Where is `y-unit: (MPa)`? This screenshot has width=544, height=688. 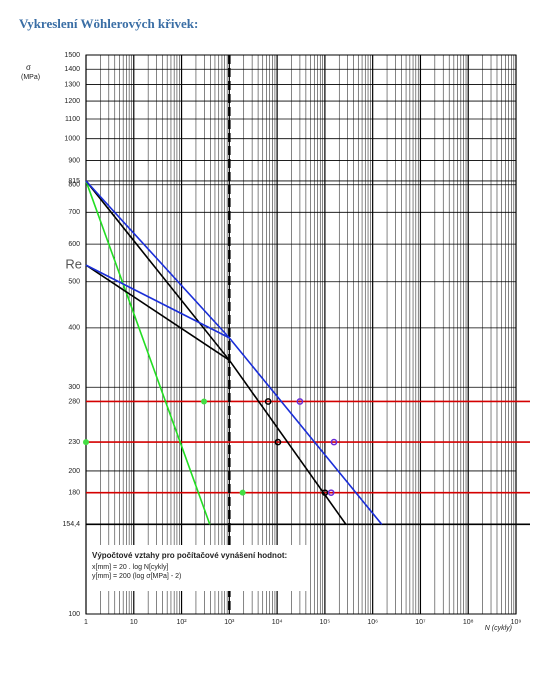 y-unit: (MPa) is located at coordinates (30, 77).